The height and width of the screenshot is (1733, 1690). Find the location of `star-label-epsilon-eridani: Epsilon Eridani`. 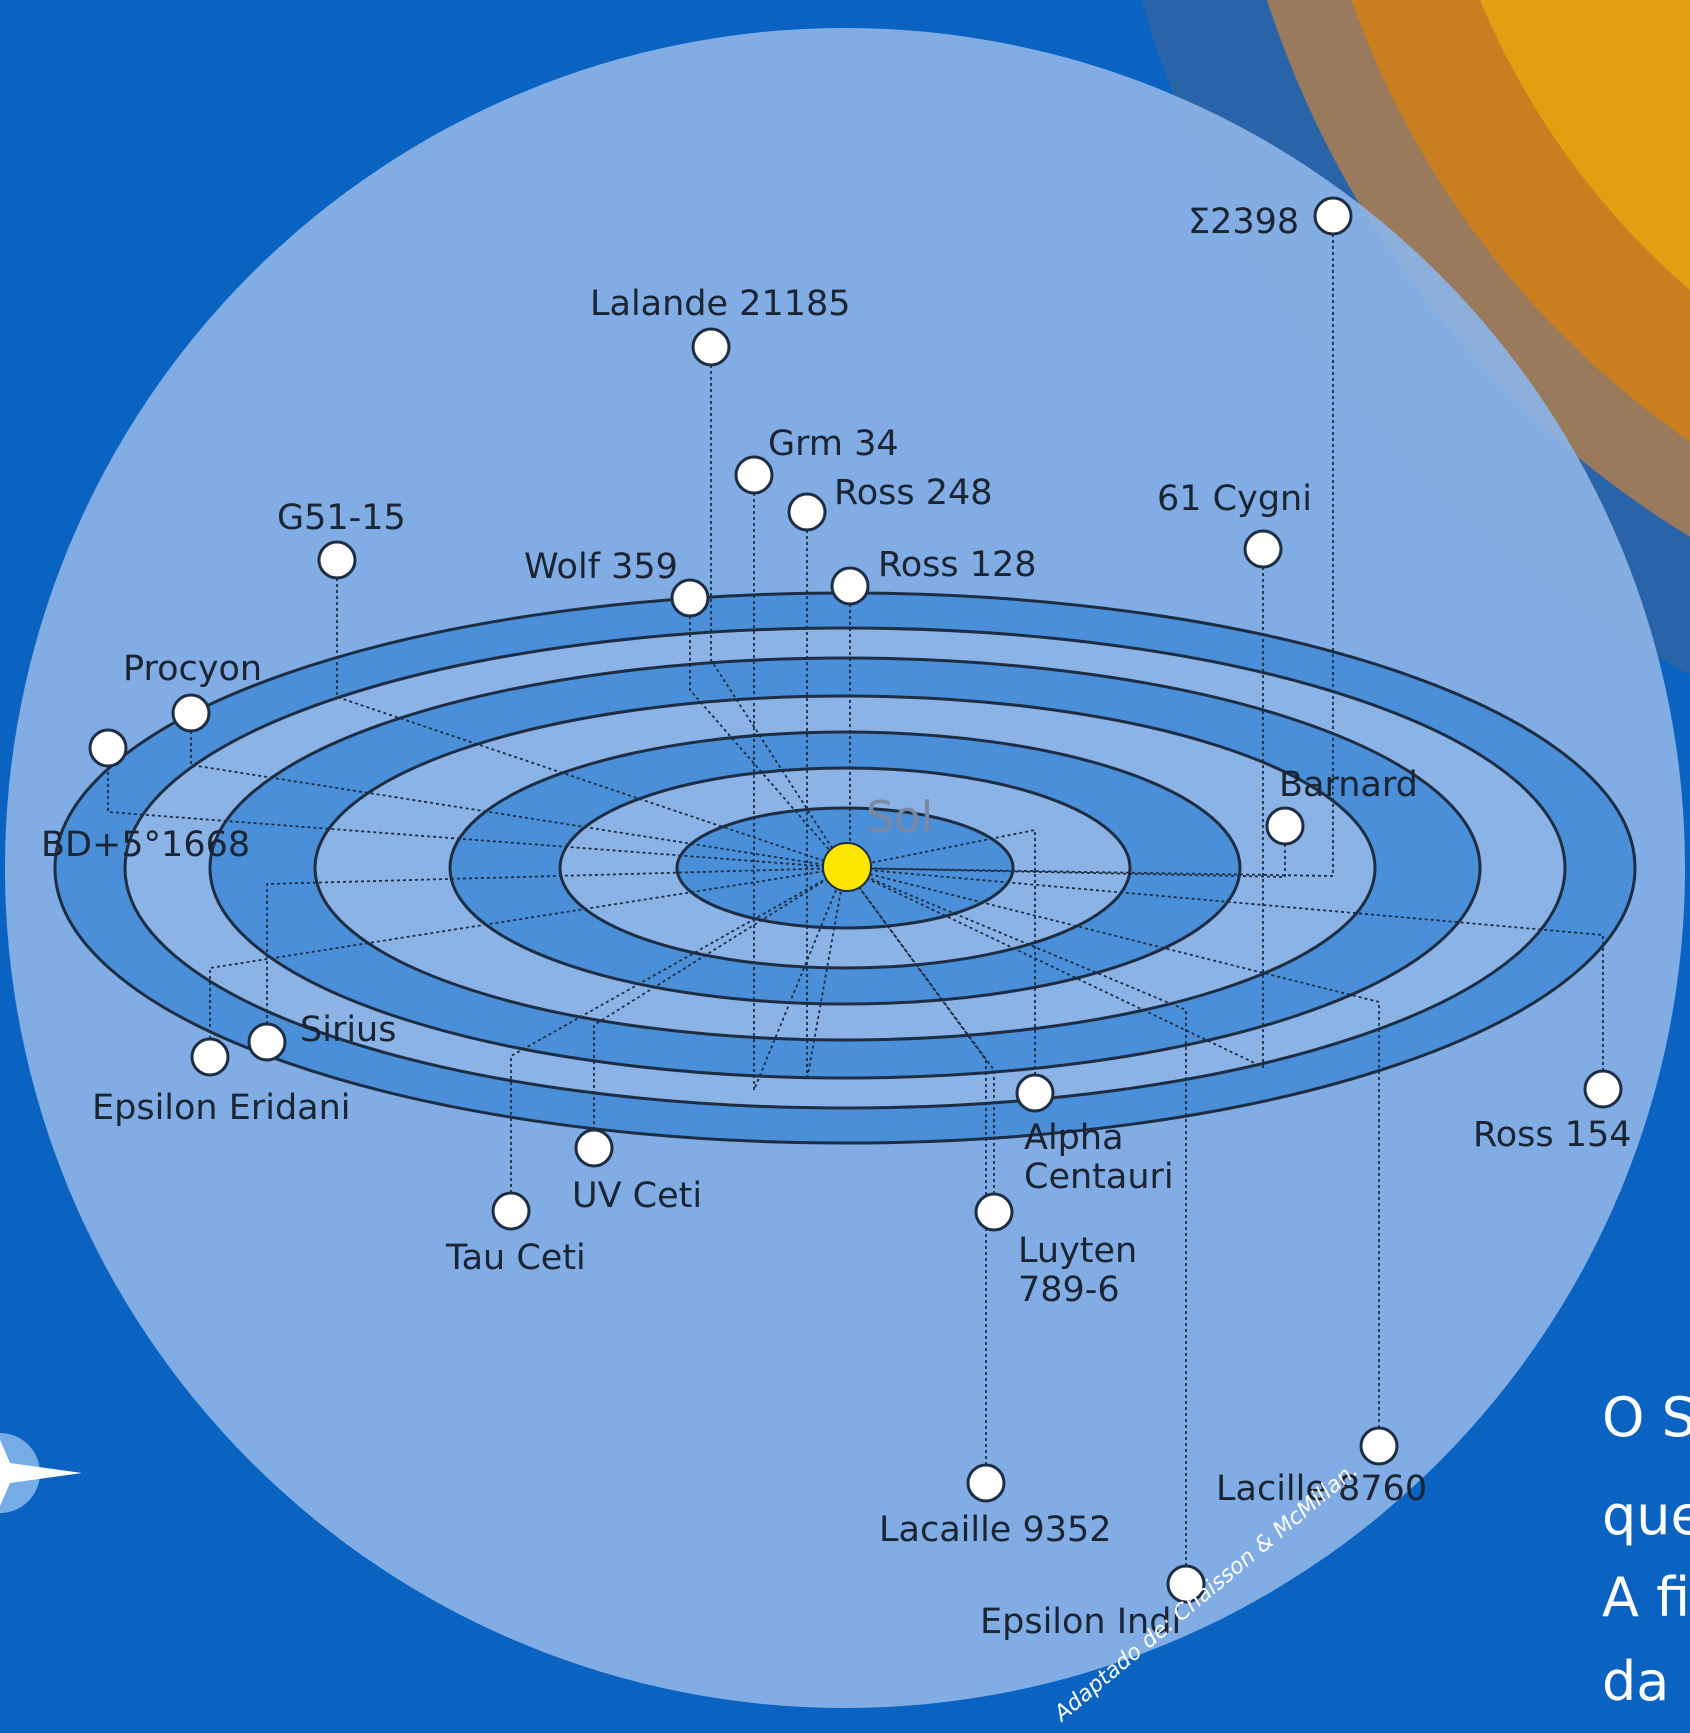

star-label-epsilon-eridani: Epsilon Eridani is located at coordinates (221, 1108).